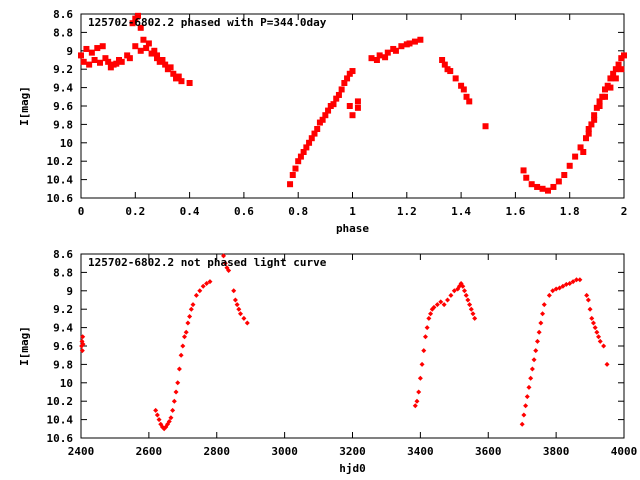  Describe the element at coordinates (352, 451) in the screenshot. I see `unphased-x-tick-label: 3200` at that location.